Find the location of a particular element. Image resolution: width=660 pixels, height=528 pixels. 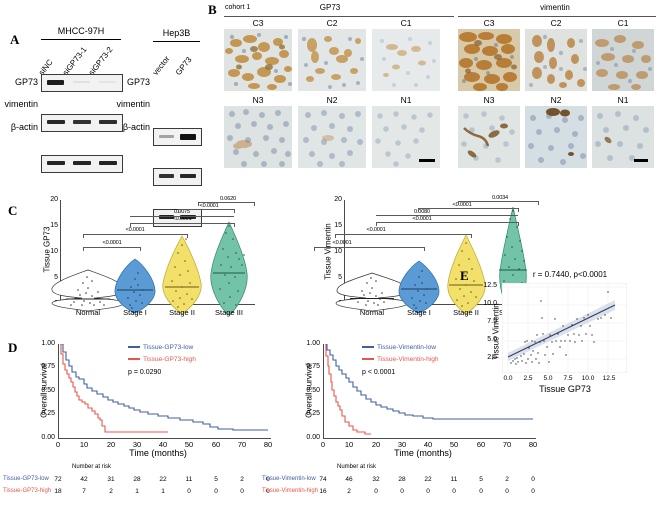

ihc-label-n2-vim: N2 is located at coordinates (556, 100).